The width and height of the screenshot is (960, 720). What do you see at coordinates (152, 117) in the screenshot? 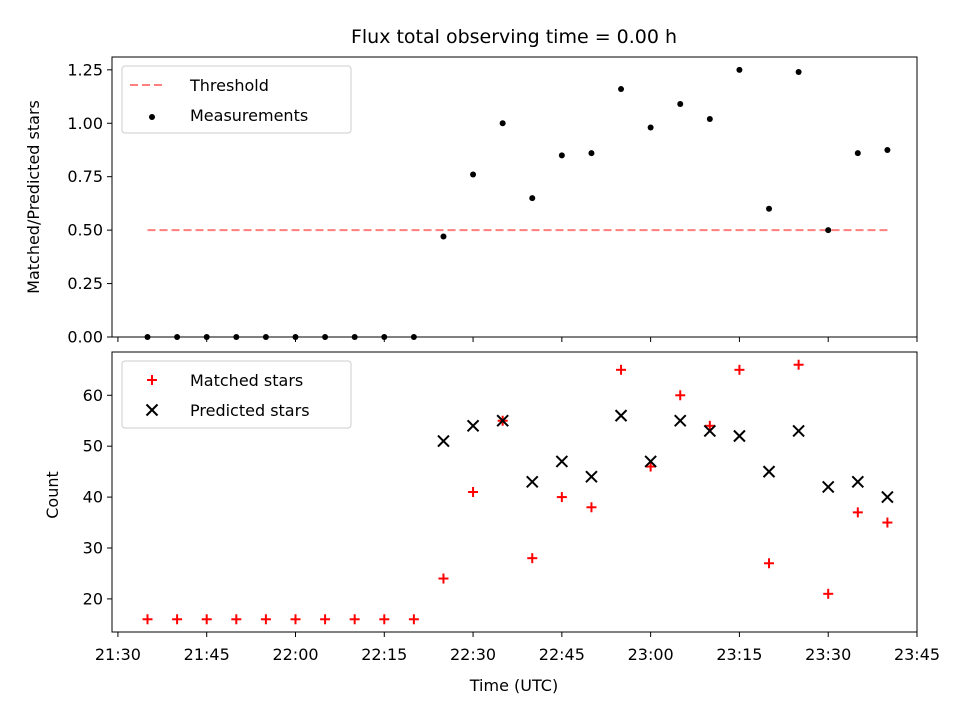
I see `legend-measurement-swatch` at bounding box center [152, 117].